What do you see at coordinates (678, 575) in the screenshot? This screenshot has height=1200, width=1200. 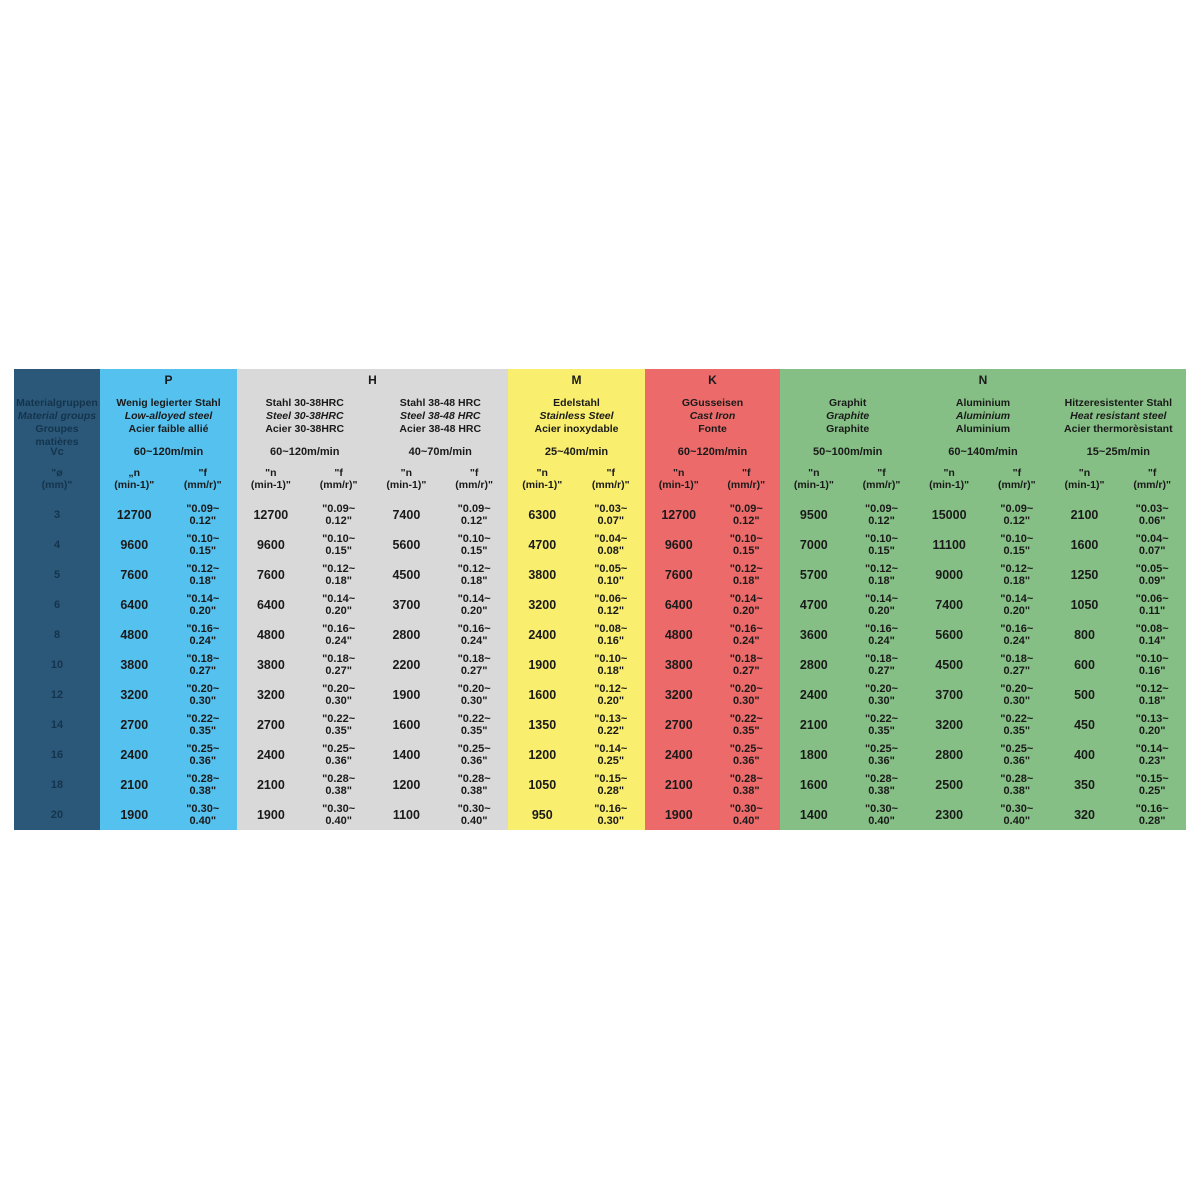 I see `n-value-cell: 7600` at bounding box center [678, 575].